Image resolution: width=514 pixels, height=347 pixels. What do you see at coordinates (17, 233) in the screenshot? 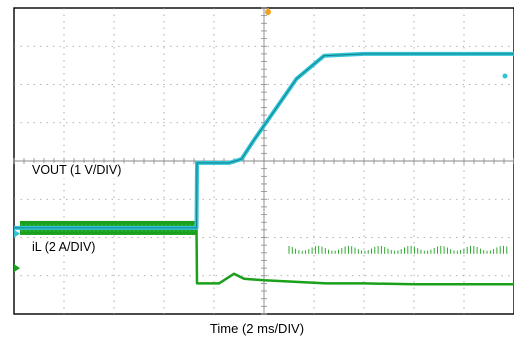
I see `vout-ground-marker` at bounding box center [17, 233].